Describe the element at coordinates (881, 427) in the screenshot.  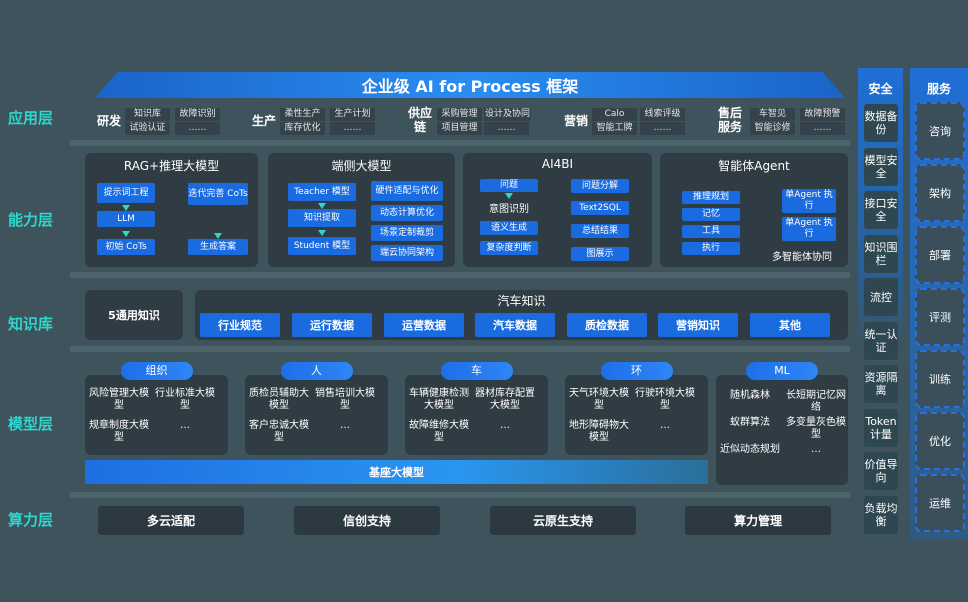
I see `security-item: Token计量` at that location.